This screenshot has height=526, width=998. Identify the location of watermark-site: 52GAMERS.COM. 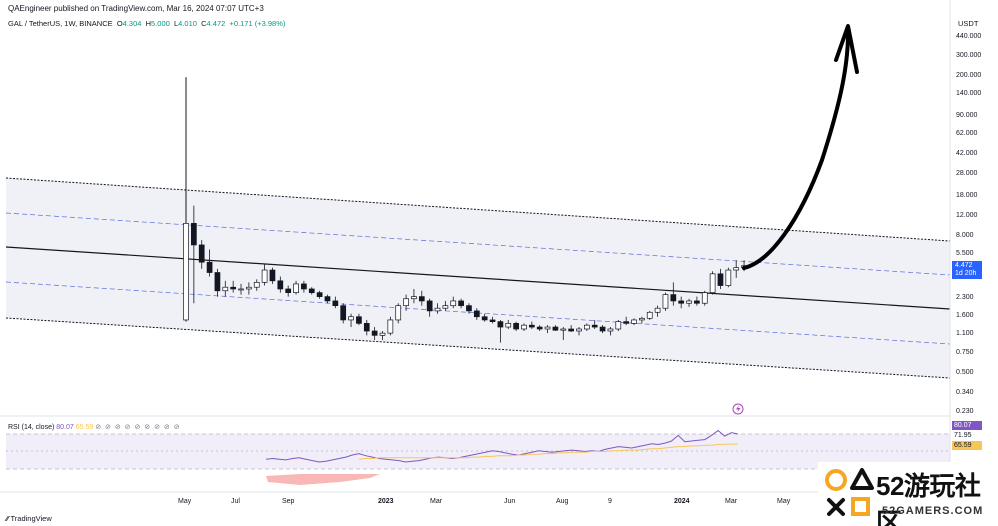
(933, 511).